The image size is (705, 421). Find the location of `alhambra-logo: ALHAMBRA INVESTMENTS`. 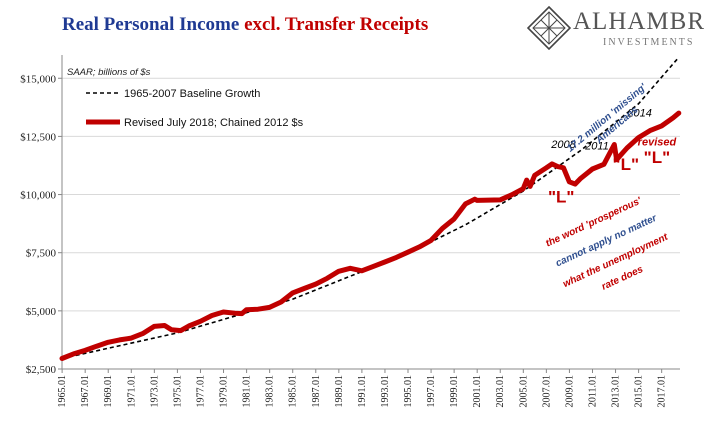

alhambra-logo: ALHAMBRA INVESTMENTS is located at coordinates (616, 29).